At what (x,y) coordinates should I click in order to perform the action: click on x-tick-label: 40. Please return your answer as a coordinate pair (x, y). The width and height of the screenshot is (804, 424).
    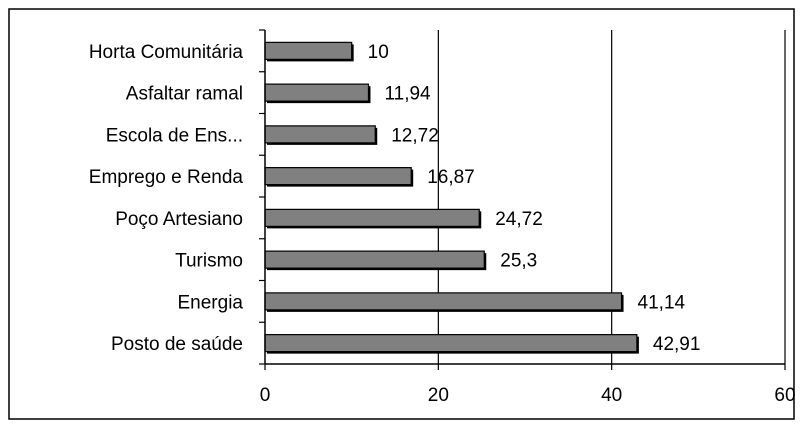
    Looking at the image, I should click on (611, 395).